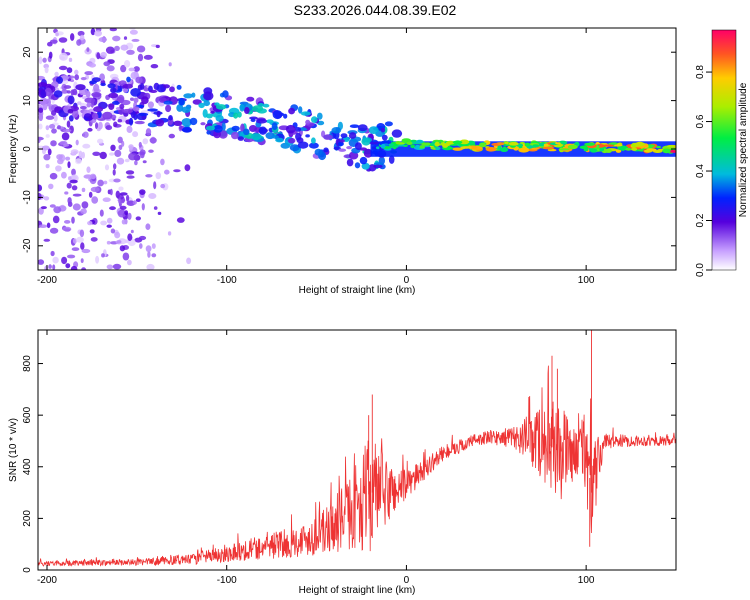 Image resolution: width=750 pixels, height=600 pixels. I want to click on colorbar-tick-label: 0.8, so click(700, 72).